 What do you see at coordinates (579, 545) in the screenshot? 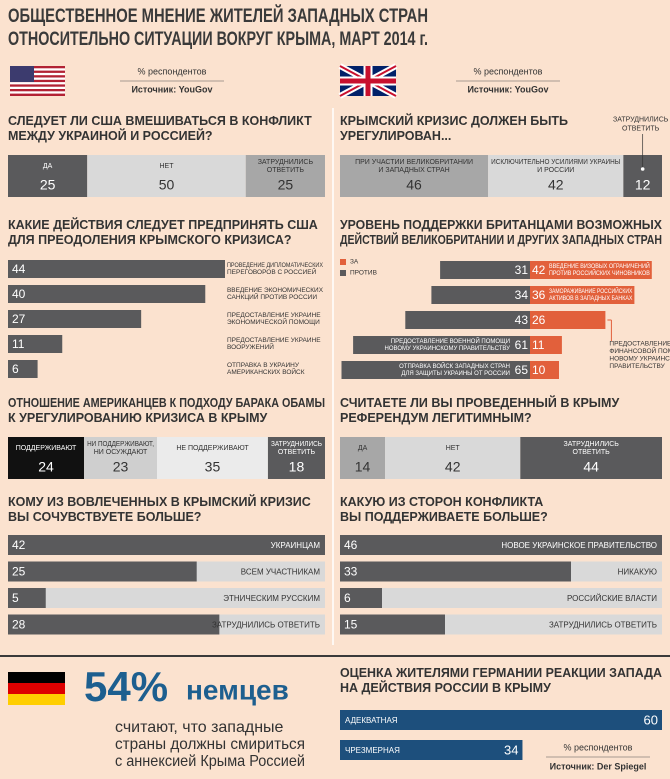
I see `bar-label: НОВОЕ УКРАИНСКОЕ ПРАВИТЕЛЬСТВО` at bounding box center [579, 545].